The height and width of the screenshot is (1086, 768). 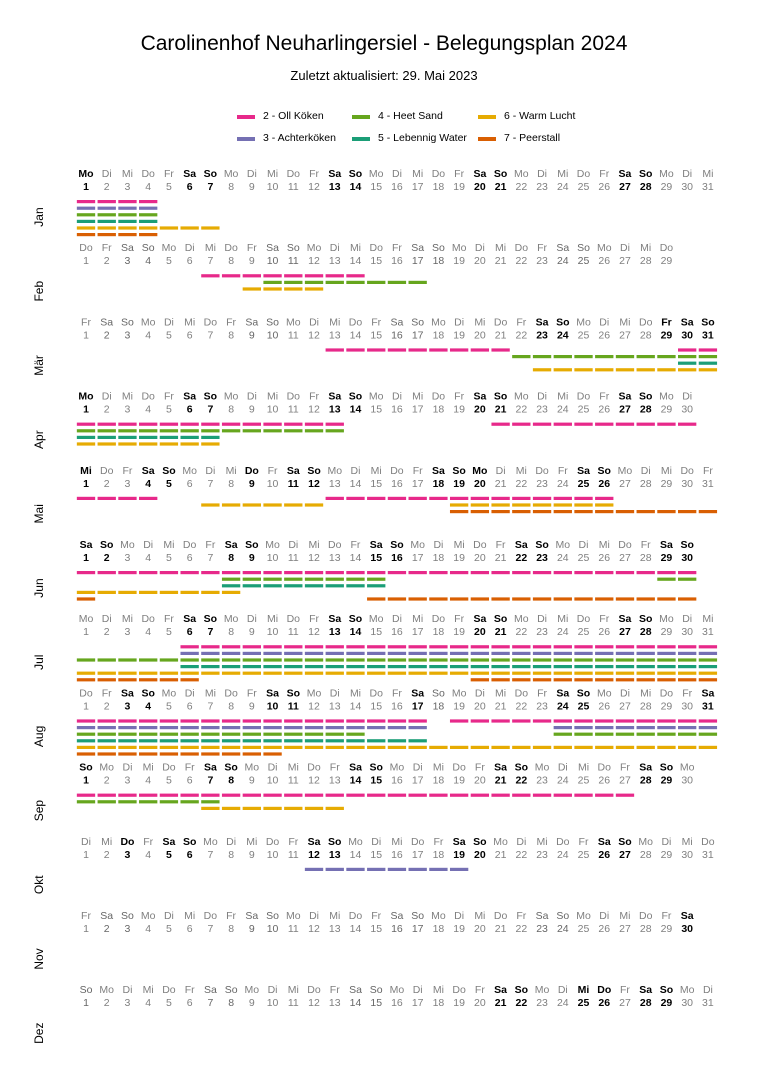 I want to click on day-number: 6, so click(x=190, y=410).